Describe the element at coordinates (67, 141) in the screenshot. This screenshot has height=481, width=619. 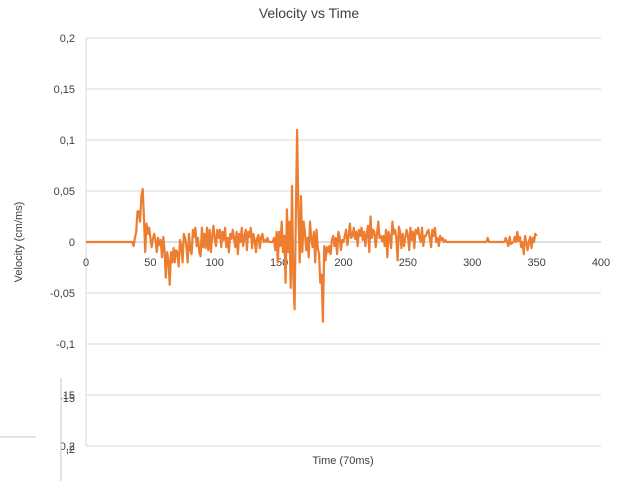
I see `y-tick-label: 0,1` at that location.